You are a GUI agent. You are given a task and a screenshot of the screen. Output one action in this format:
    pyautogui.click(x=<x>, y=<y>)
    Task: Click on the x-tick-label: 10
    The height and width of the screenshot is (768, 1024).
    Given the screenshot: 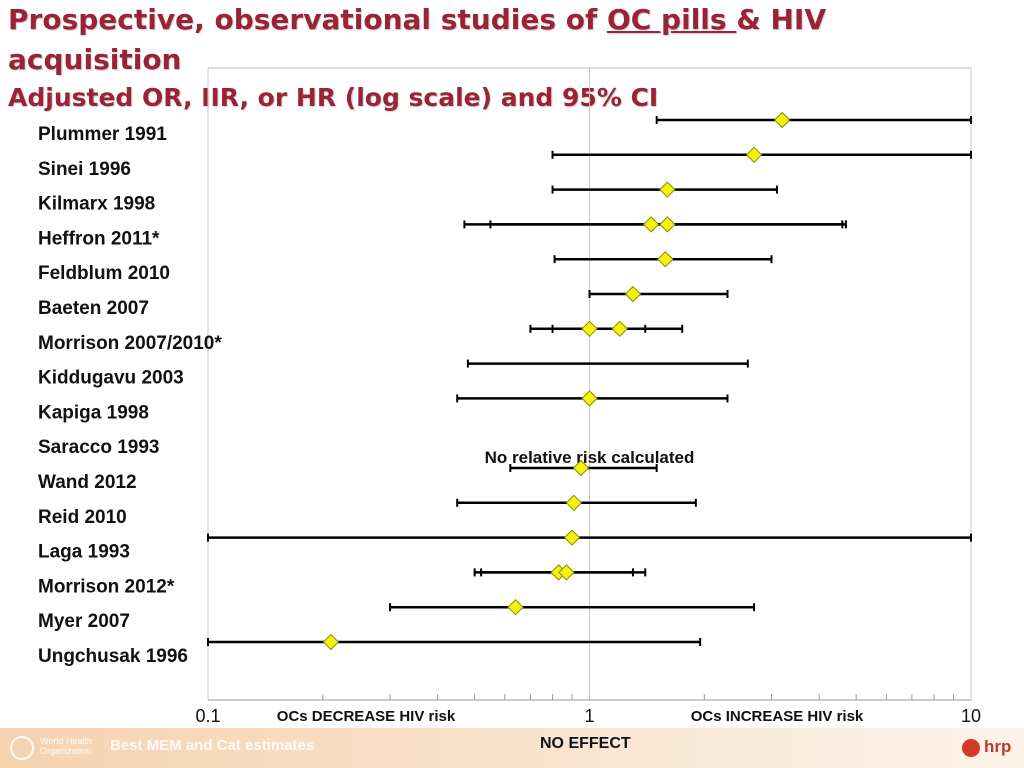 What is the action you would take?
    pyautogui.click(x=971, y=716)
    